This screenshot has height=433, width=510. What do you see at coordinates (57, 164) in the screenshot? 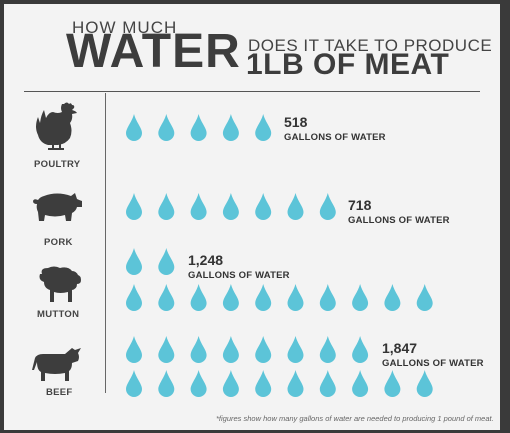
I see `label-poultry: POULTRY` at bounding box center [57, 164].